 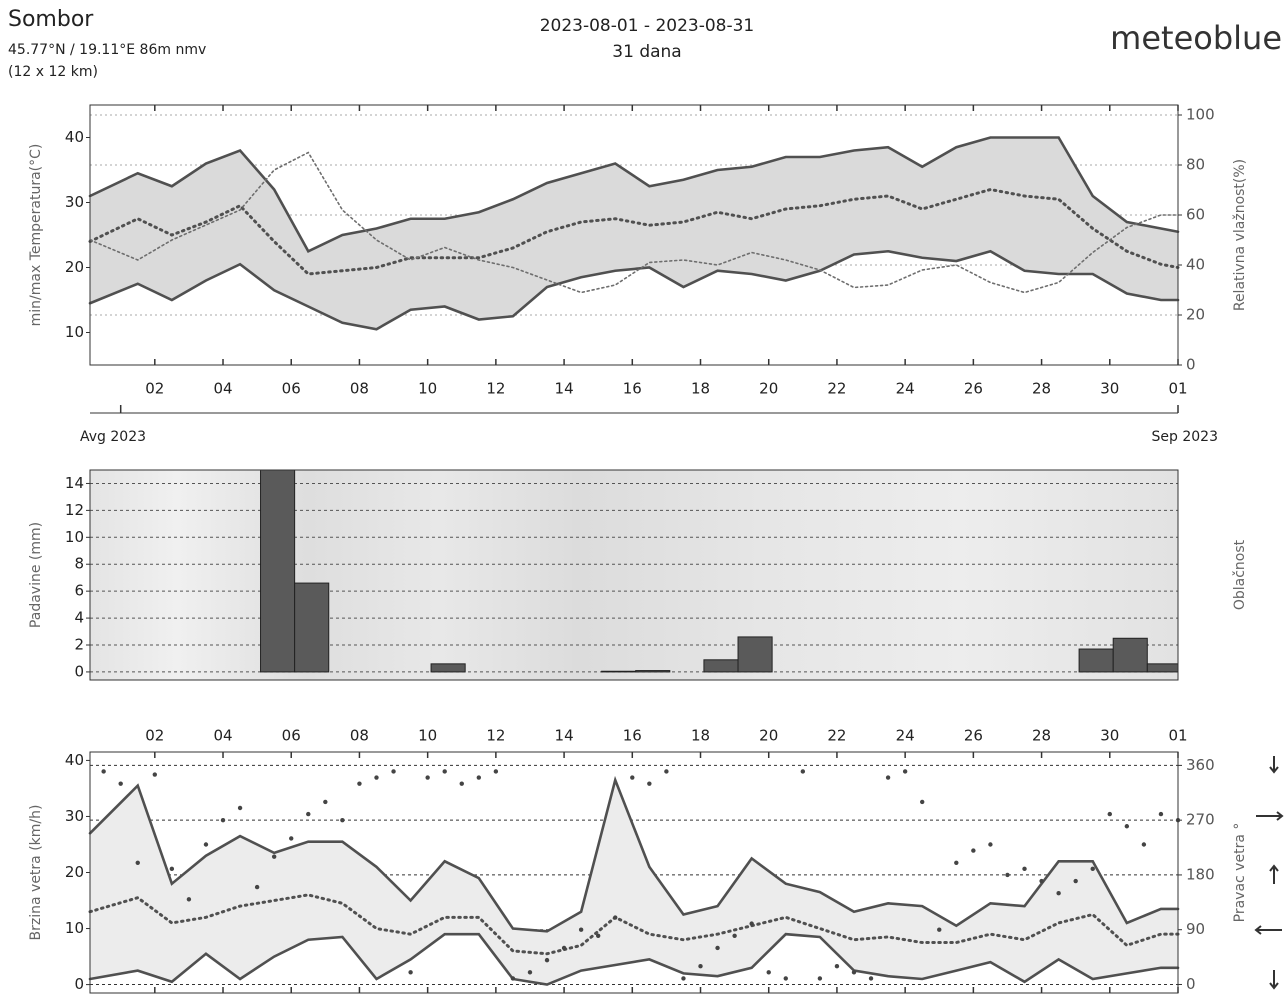 I want to click on arrow-south, so click(x=1274, y=980).